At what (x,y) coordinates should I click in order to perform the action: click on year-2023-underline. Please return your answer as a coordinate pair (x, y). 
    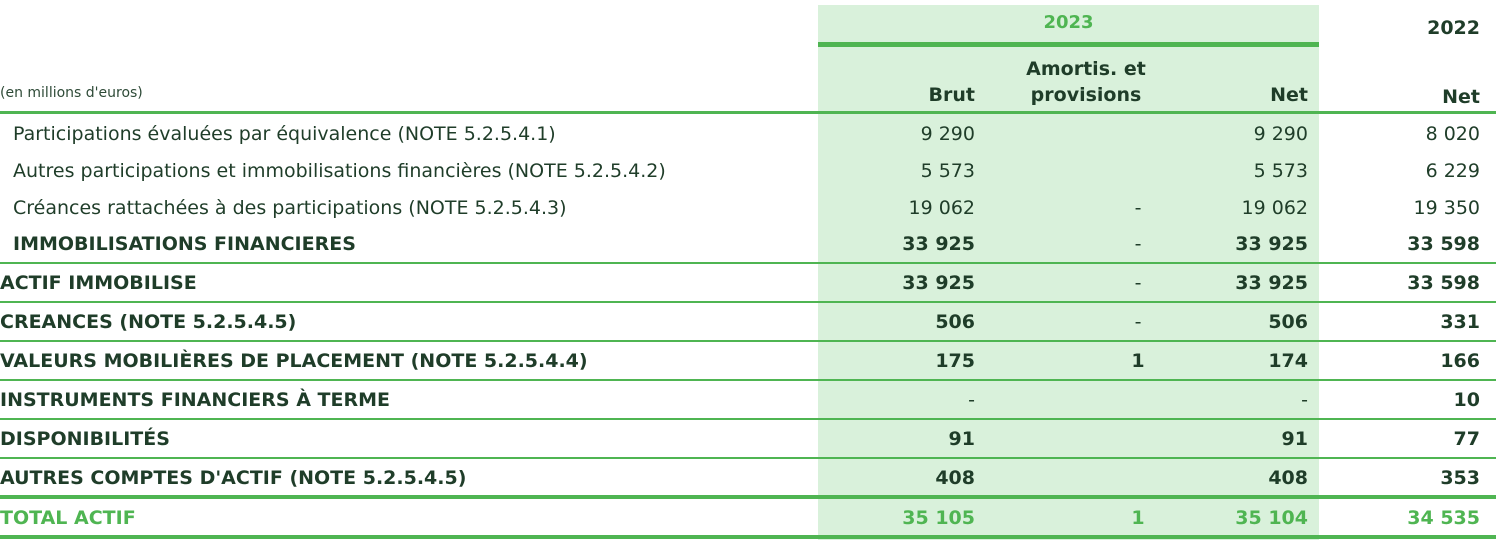
    Looking at the image, I should click on (1068, 44).